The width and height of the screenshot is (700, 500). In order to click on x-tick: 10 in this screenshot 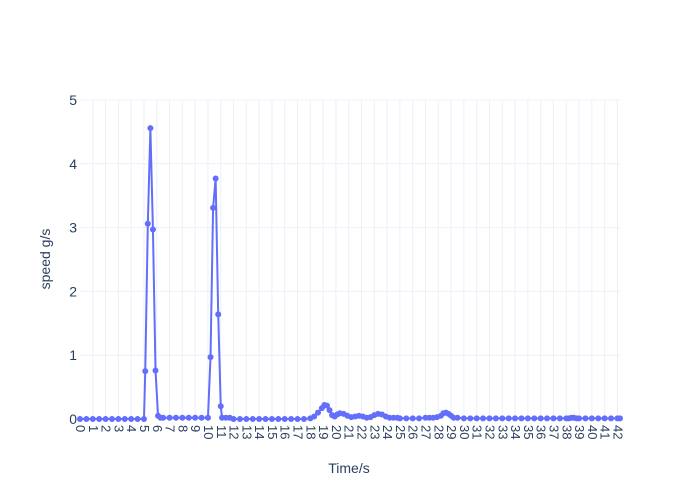, I will do `click(208, 432)`.